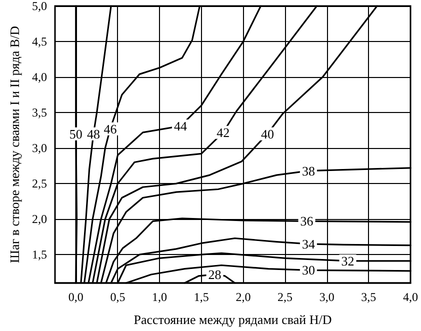 This screenshot has width=421, height=331. Describe the element at coordinates (326, 297) in the screenshot. I see `x-tick-label: 3,0` at that location.